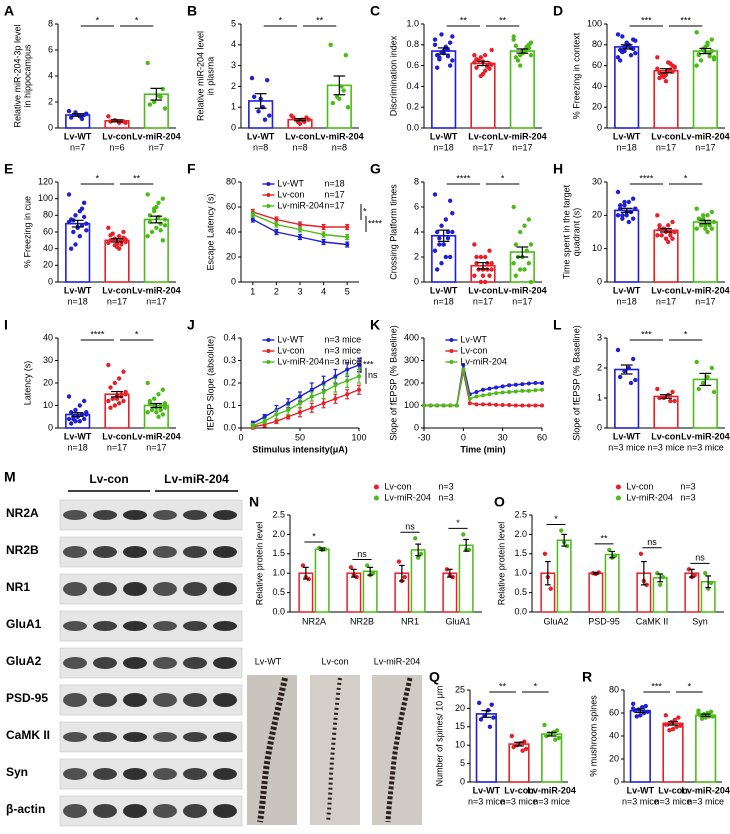  What do you see at coordinates (597, 248) in the screenshot?
I see `y-tick-label: 10` at bounding box center [597, 248].